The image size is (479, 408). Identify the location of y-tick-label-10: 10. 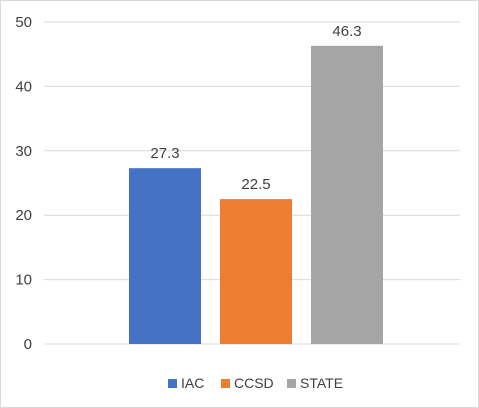
(23, 280).